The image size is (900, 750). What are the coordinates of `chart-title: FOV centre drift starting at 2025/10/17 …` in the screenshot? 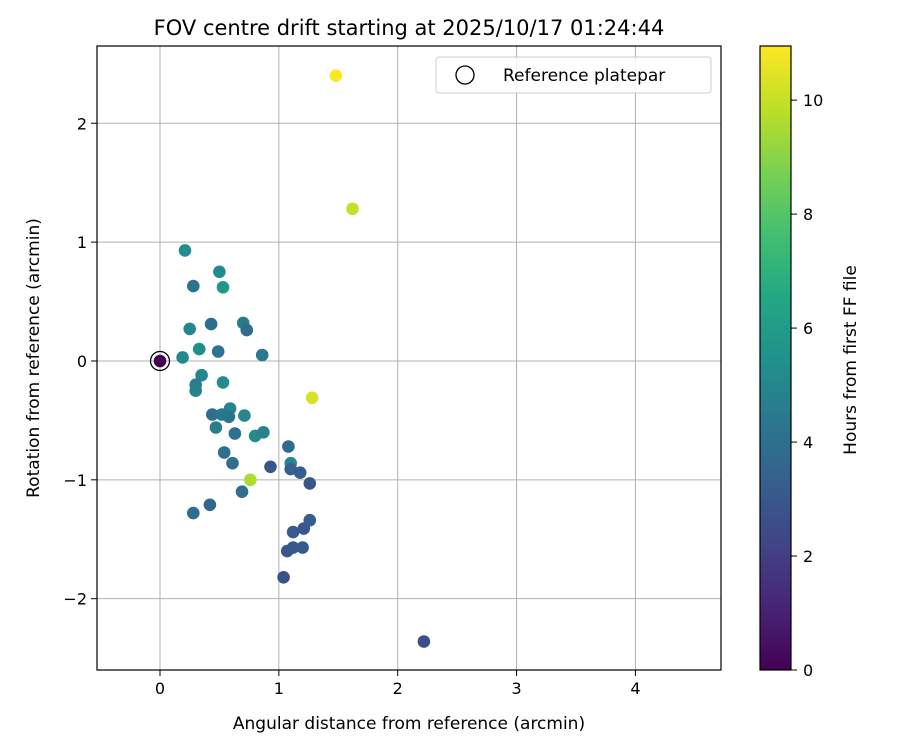 It's located at (409, 28).